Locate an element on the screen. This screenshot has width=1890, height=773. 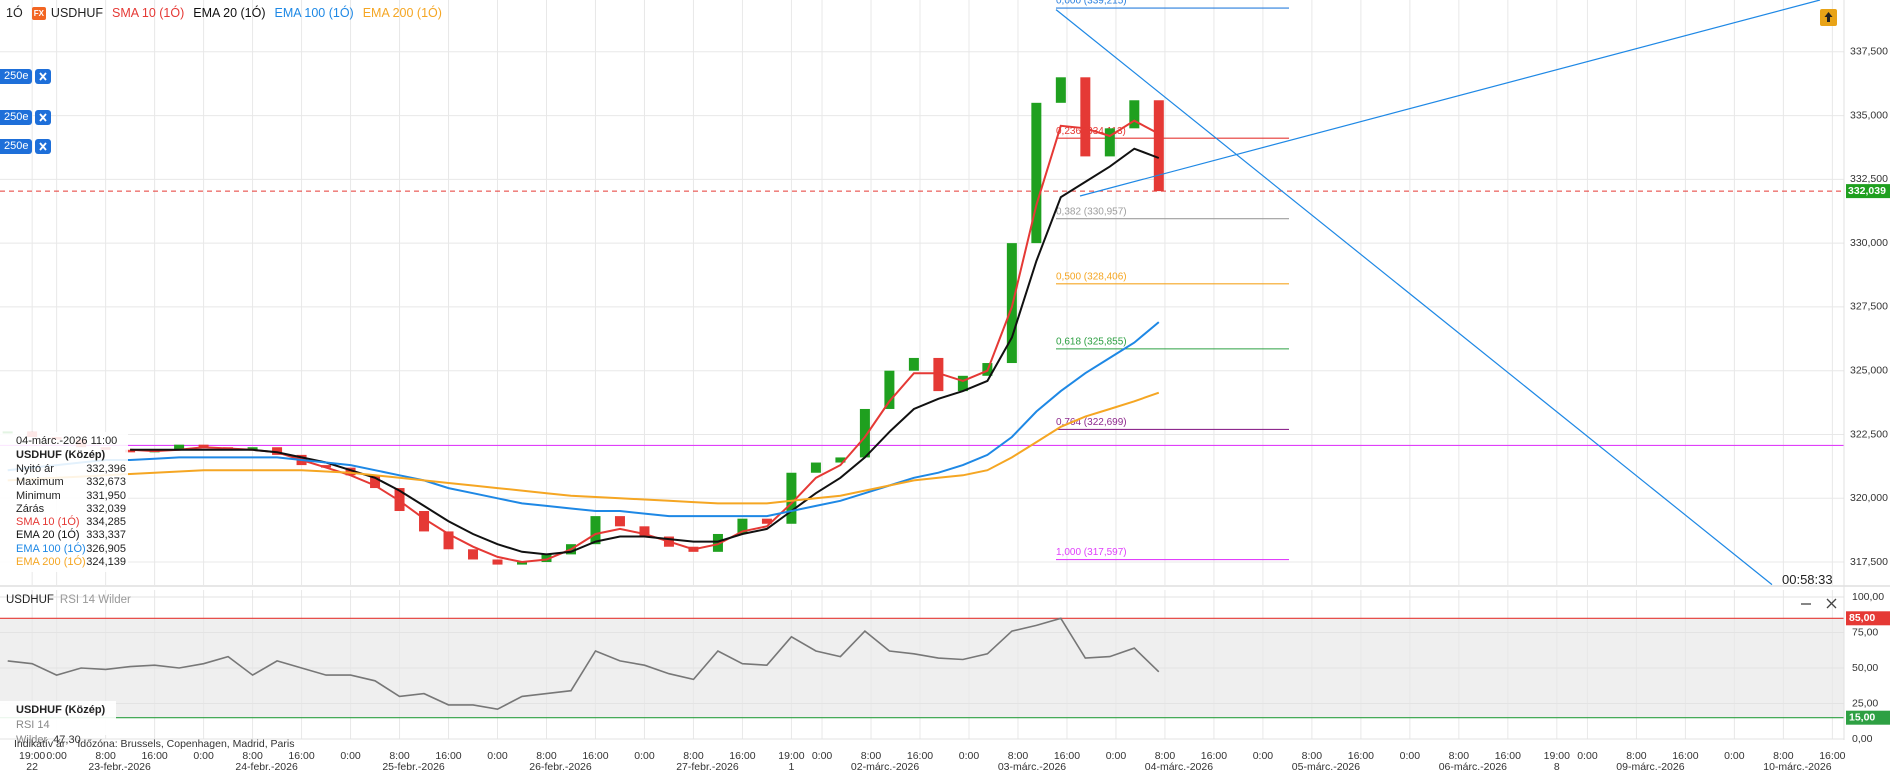
rsi-info-row: RSI 14 Wilder 47,30 is located at coordinates (66, 732).